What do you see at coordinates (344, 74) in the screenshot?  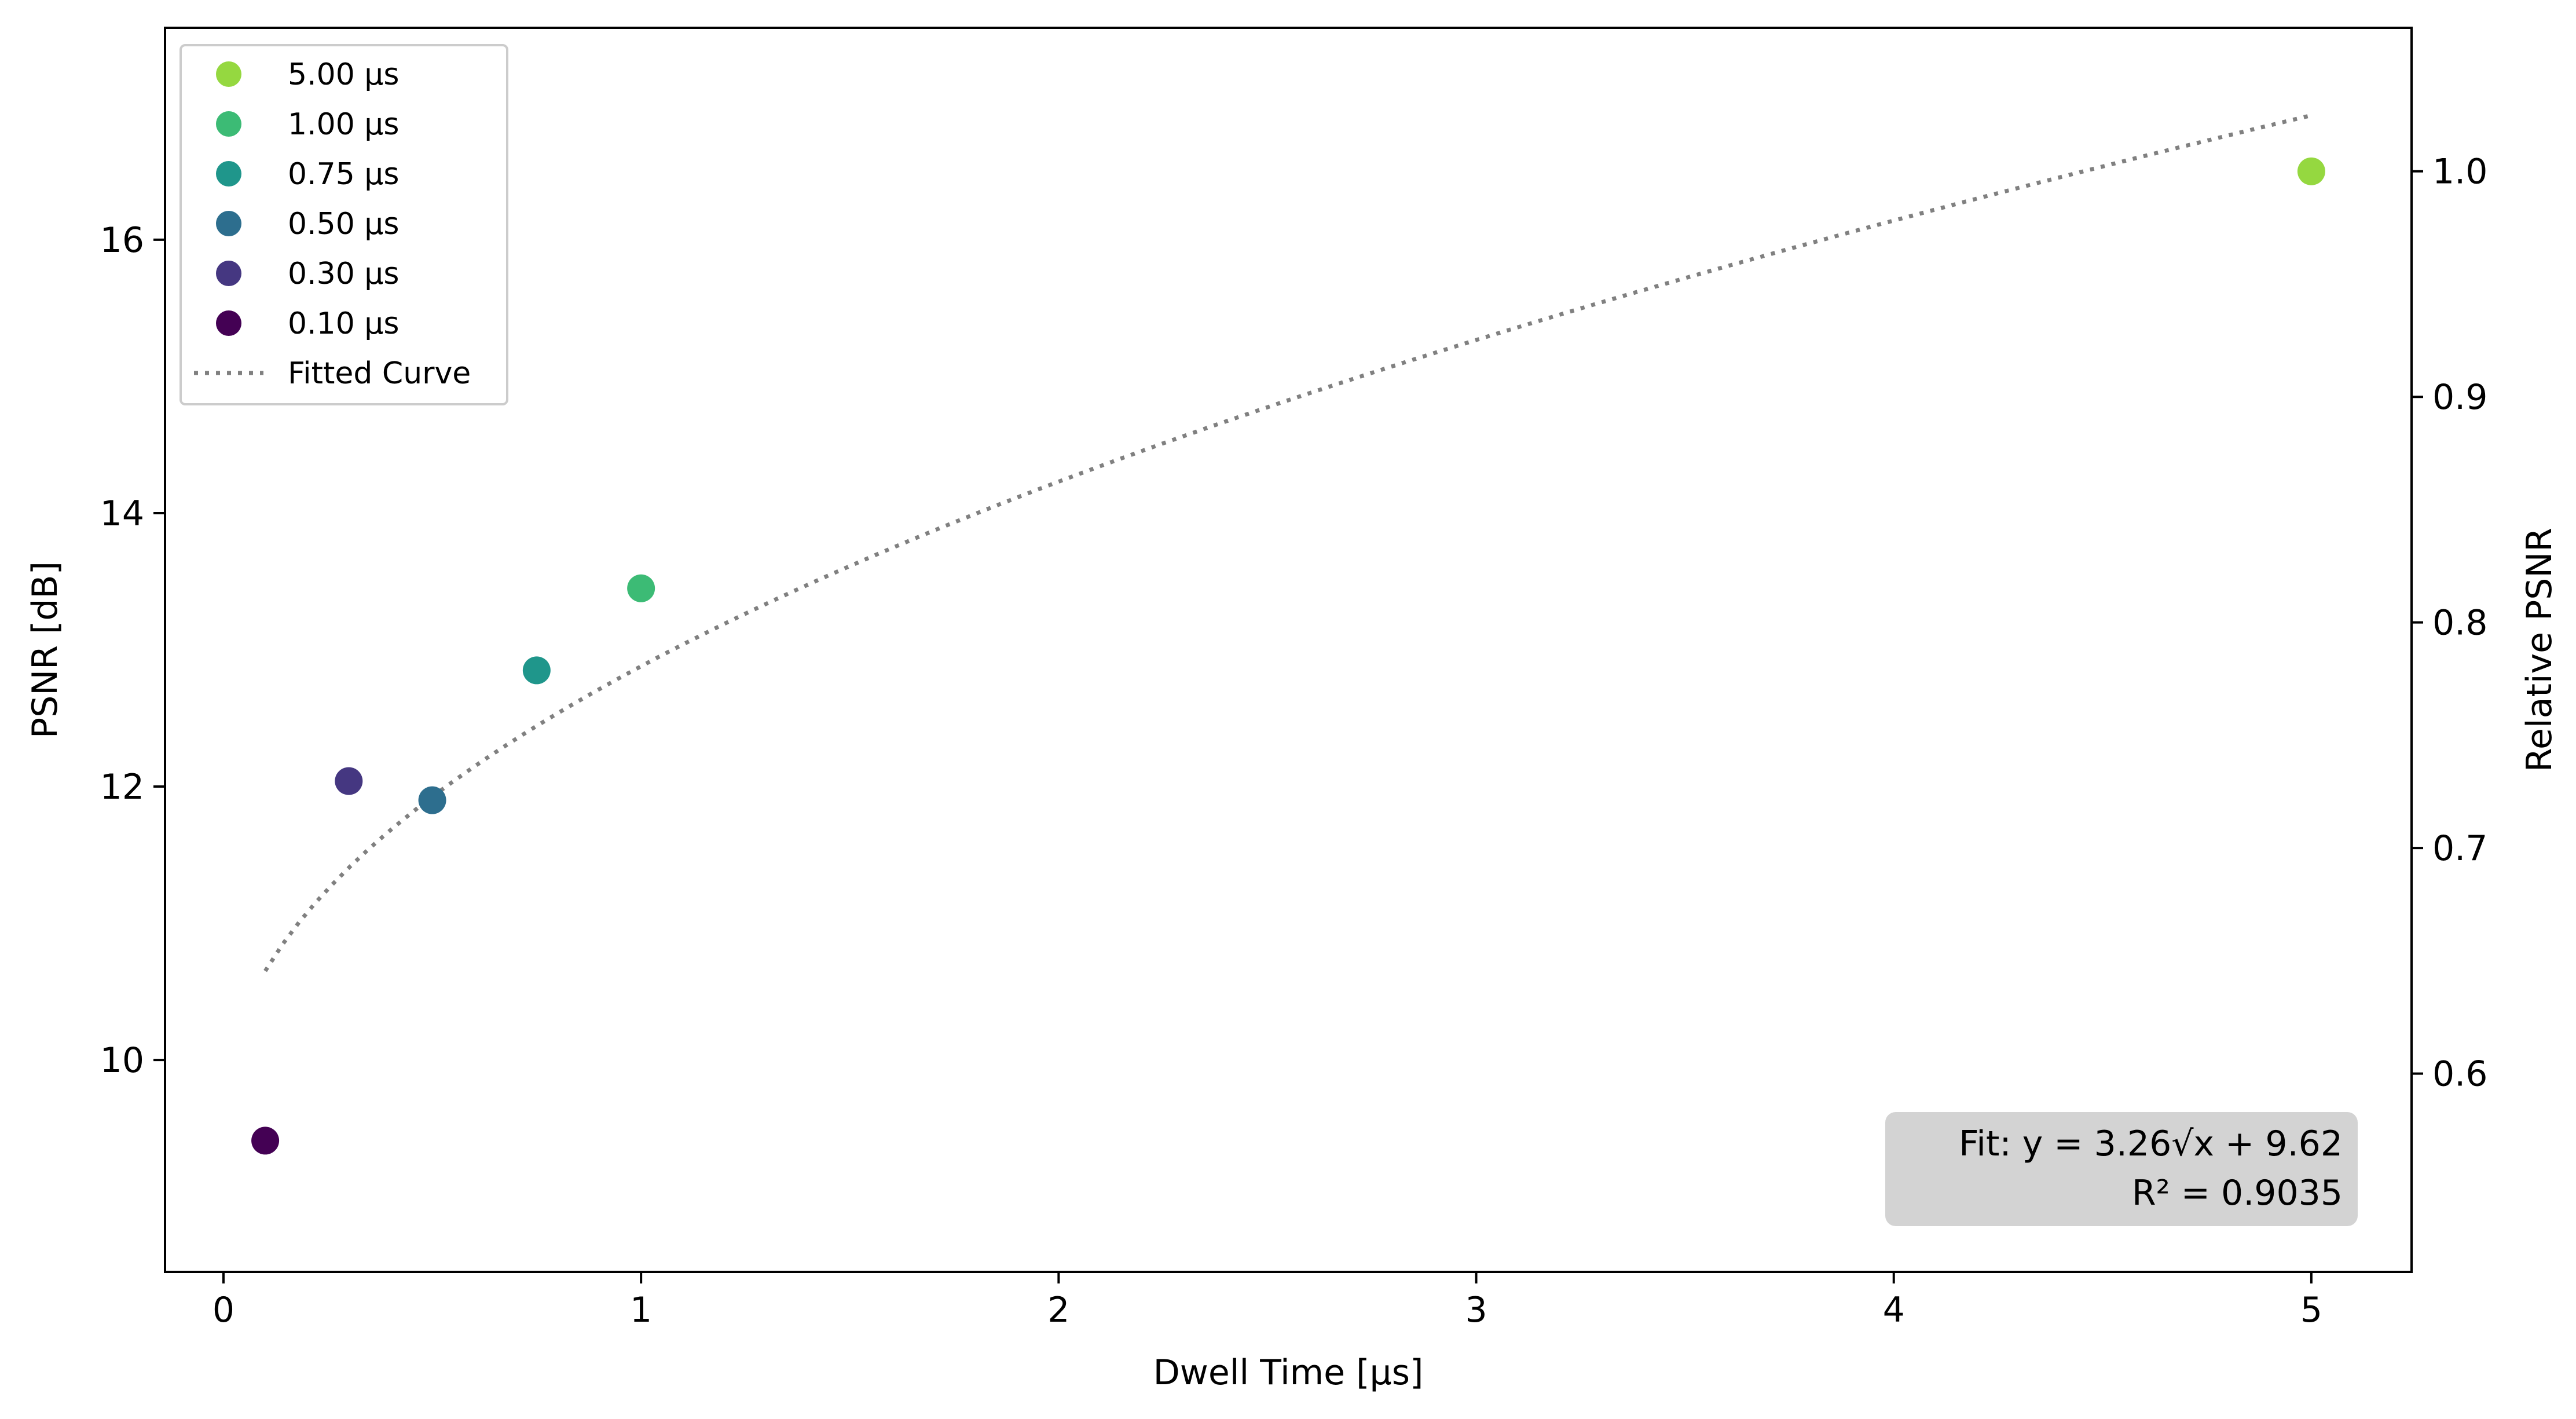 I see `legend-label: 5.00 µs` at bounding box center [344, 74].